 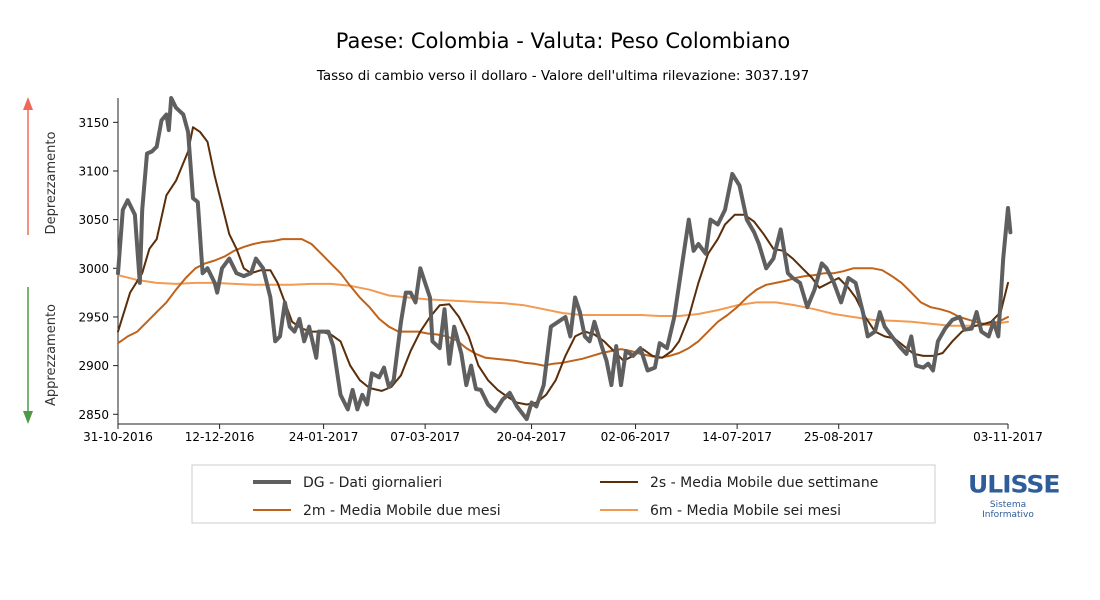 I want to click on logo-line-2: Informativo, so click(x=1008, y=515).